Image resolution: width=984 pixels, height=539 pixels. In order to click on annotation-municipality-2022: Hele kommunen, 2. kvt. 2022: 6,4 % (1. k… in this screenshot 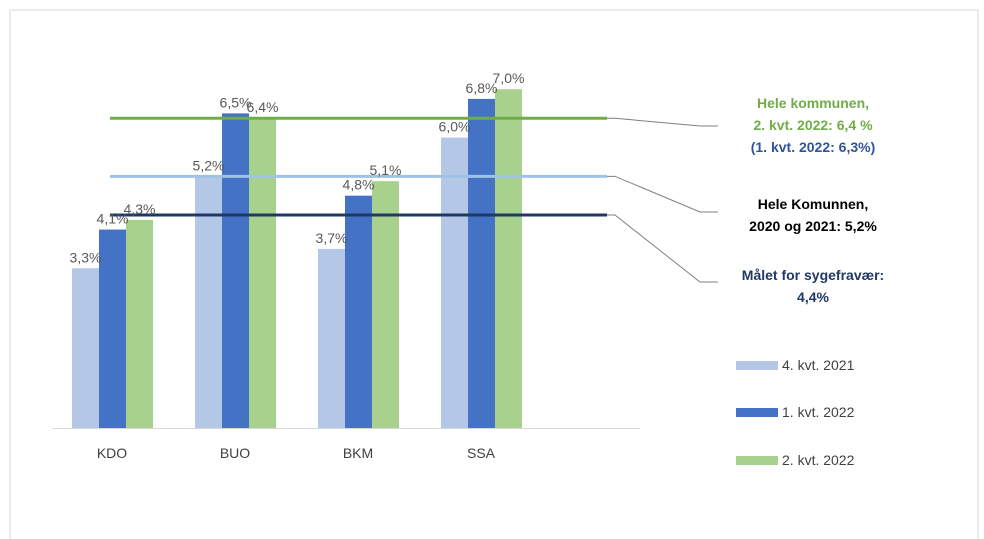, I will do `click(813, 125)`.